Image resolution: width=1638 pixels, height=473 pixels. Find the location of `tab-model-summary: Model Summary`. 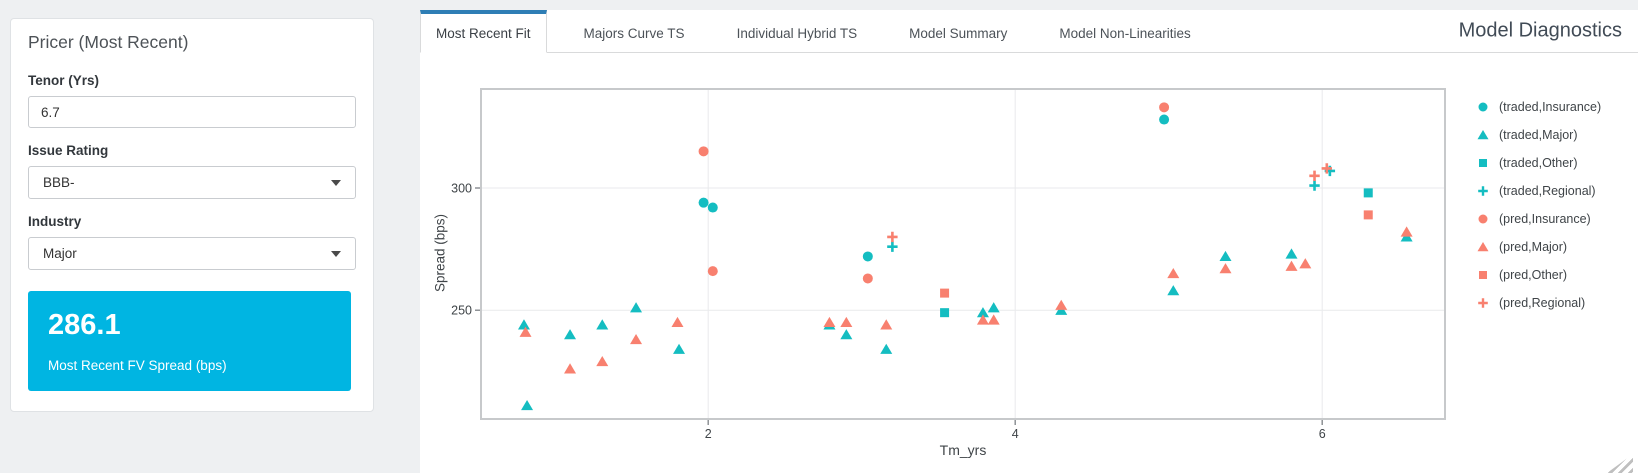

tab-model-summary: Model Summary is located at coordinates (958, 33).